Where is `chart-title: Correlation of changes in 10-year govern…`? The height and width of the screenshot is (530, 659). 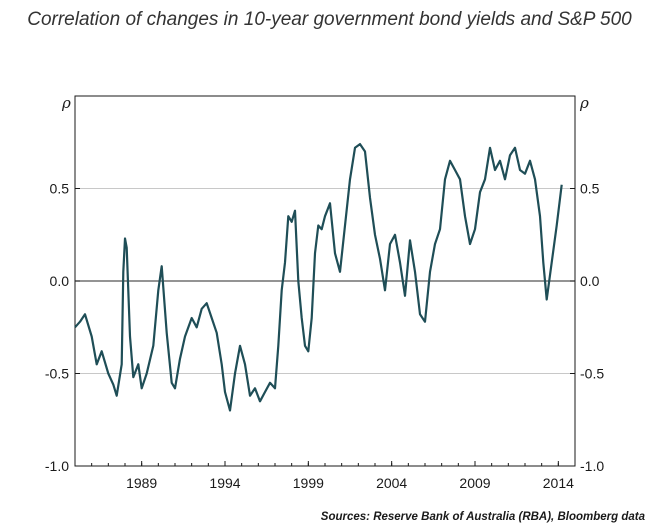 chart-title: Correlation of changes in 10-year govern… is located at coordinates (329, 19).